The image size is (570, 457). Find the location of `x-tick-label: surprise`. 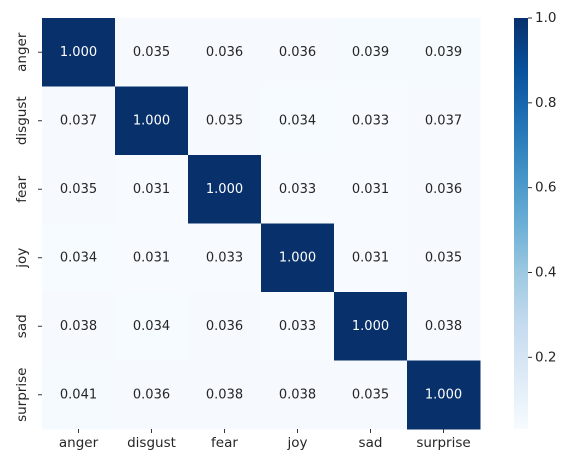

x-tick-label: surprise is located at coordinates (443, 443).